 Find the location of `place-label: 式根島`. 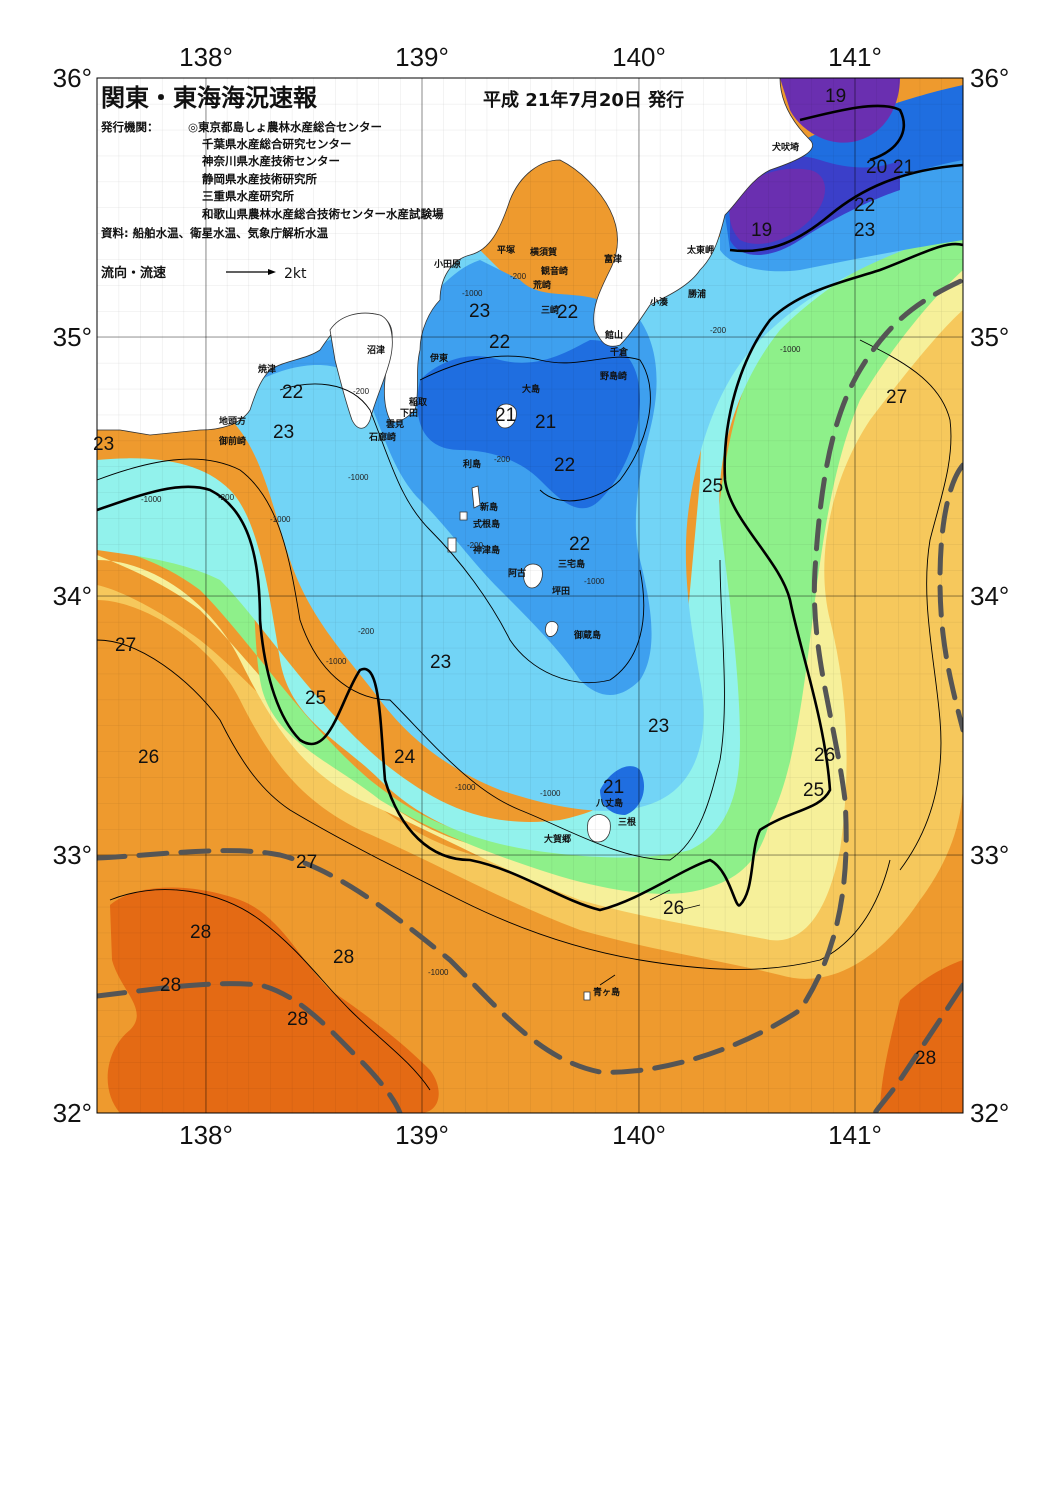

place-label: 式根島 is located at coordinates (486, 524).